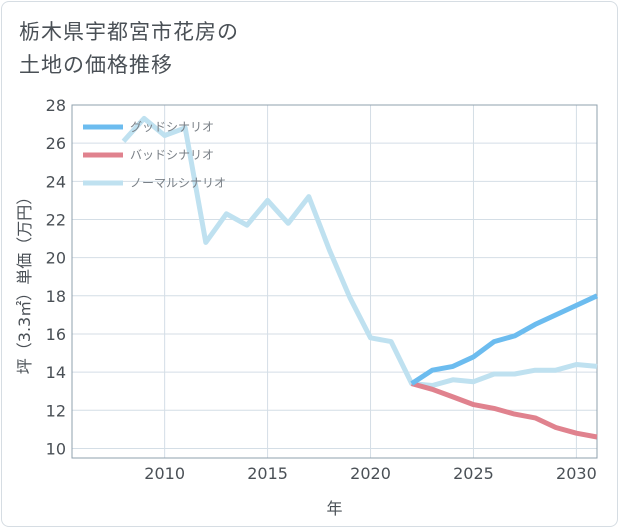 Image resolution: width=621 pixels, height=530 pixels. I want to click on chart-title-line-1: 栃木県宇都宮市花房の, so click(129, 32).